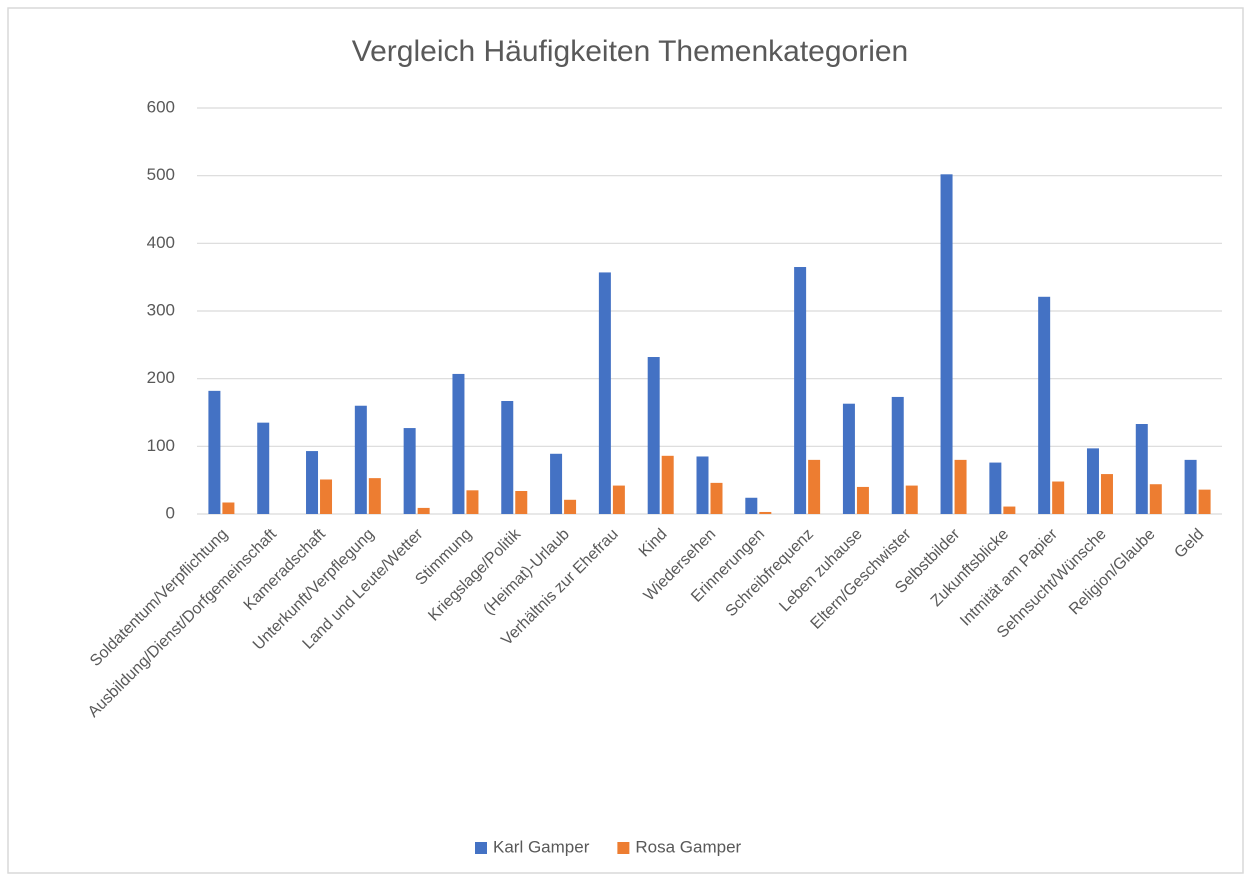 The width and height of the screenshot is (1251, 881). Describe the element at coordinates (161, 309) in the screenshot. I see `y-tick-label: 300` at that location.